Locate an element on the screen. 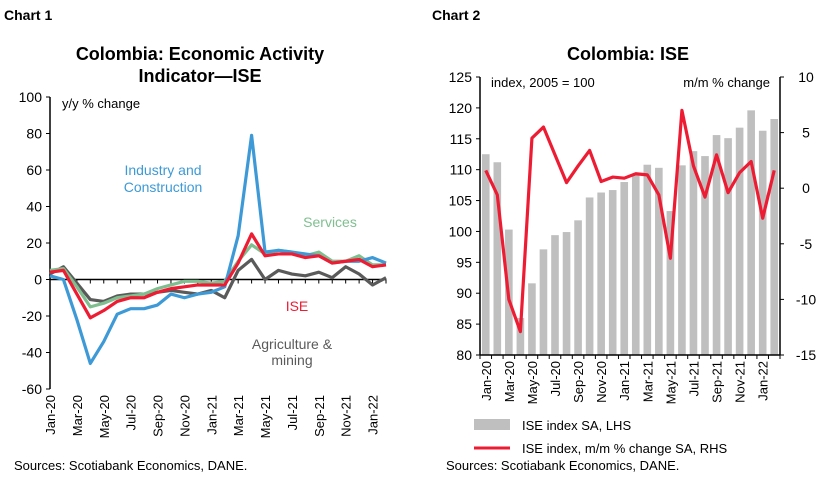 Image resolution: width=828 pixels, height=483 pixels. chart1-x-tick-label: Mar-20 is located at coordinates (77, 415).